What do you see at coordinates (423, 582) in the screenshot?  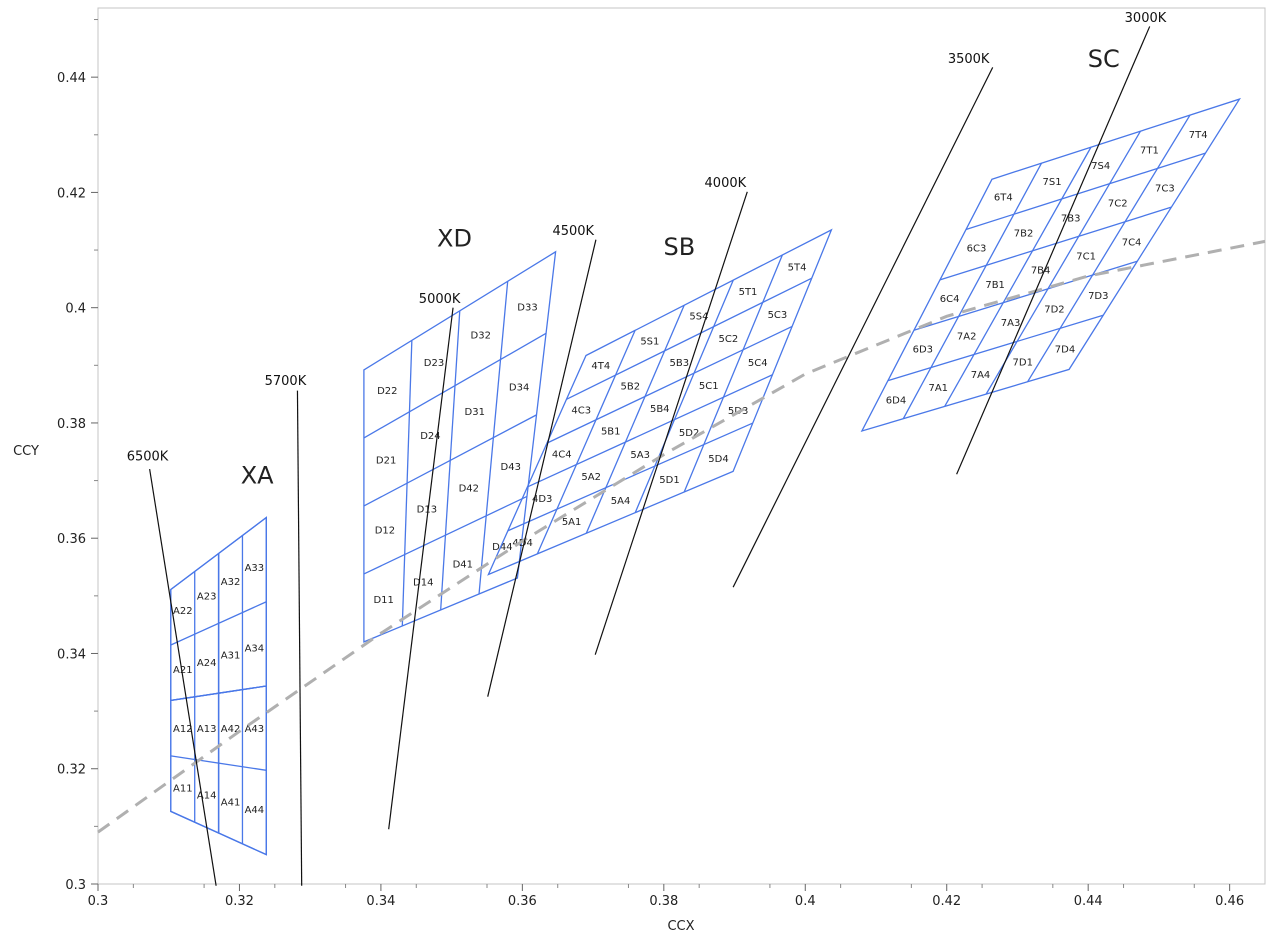 I see `bin-label-d14: D14` at bounding box center [423, 582].